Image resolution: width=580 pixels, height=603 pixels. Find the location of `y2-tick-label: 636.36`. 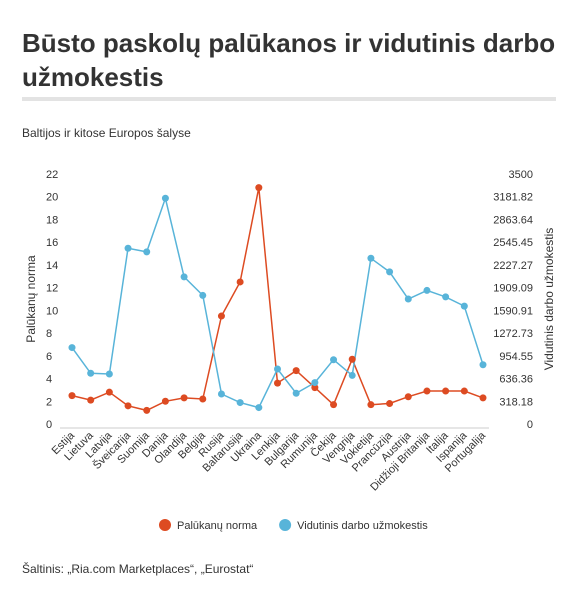

y2-tick-label: 636.36 is located at coordinates (516, 380).